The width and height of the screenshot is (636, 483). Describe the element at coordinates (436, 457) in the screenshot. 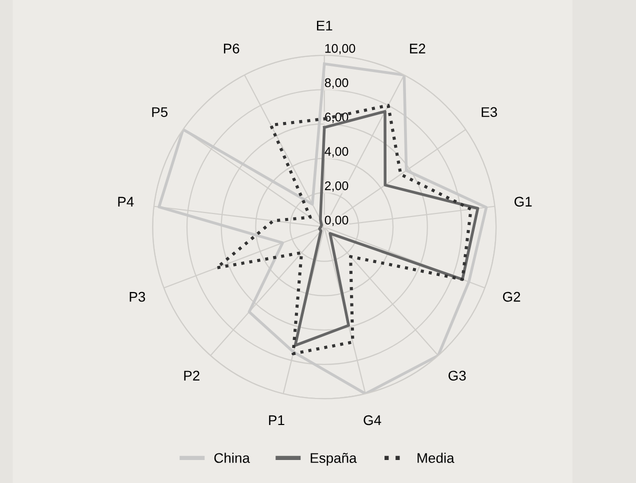

I see `legend-label: Media` at that location.